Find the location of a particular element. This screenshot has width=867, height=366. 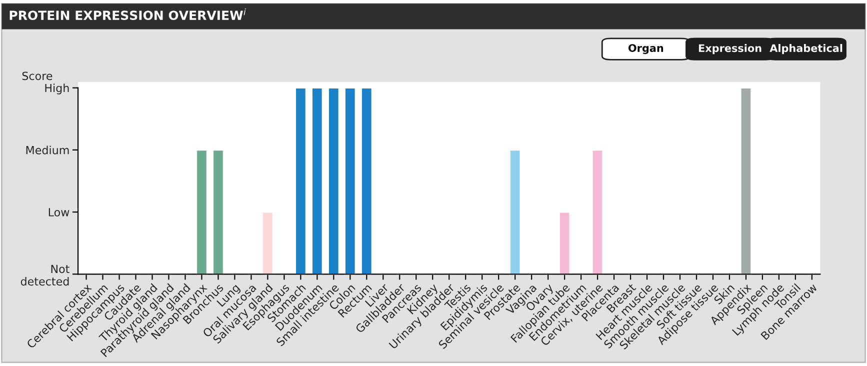

text: Not detected is located at coordinates (45, 275).